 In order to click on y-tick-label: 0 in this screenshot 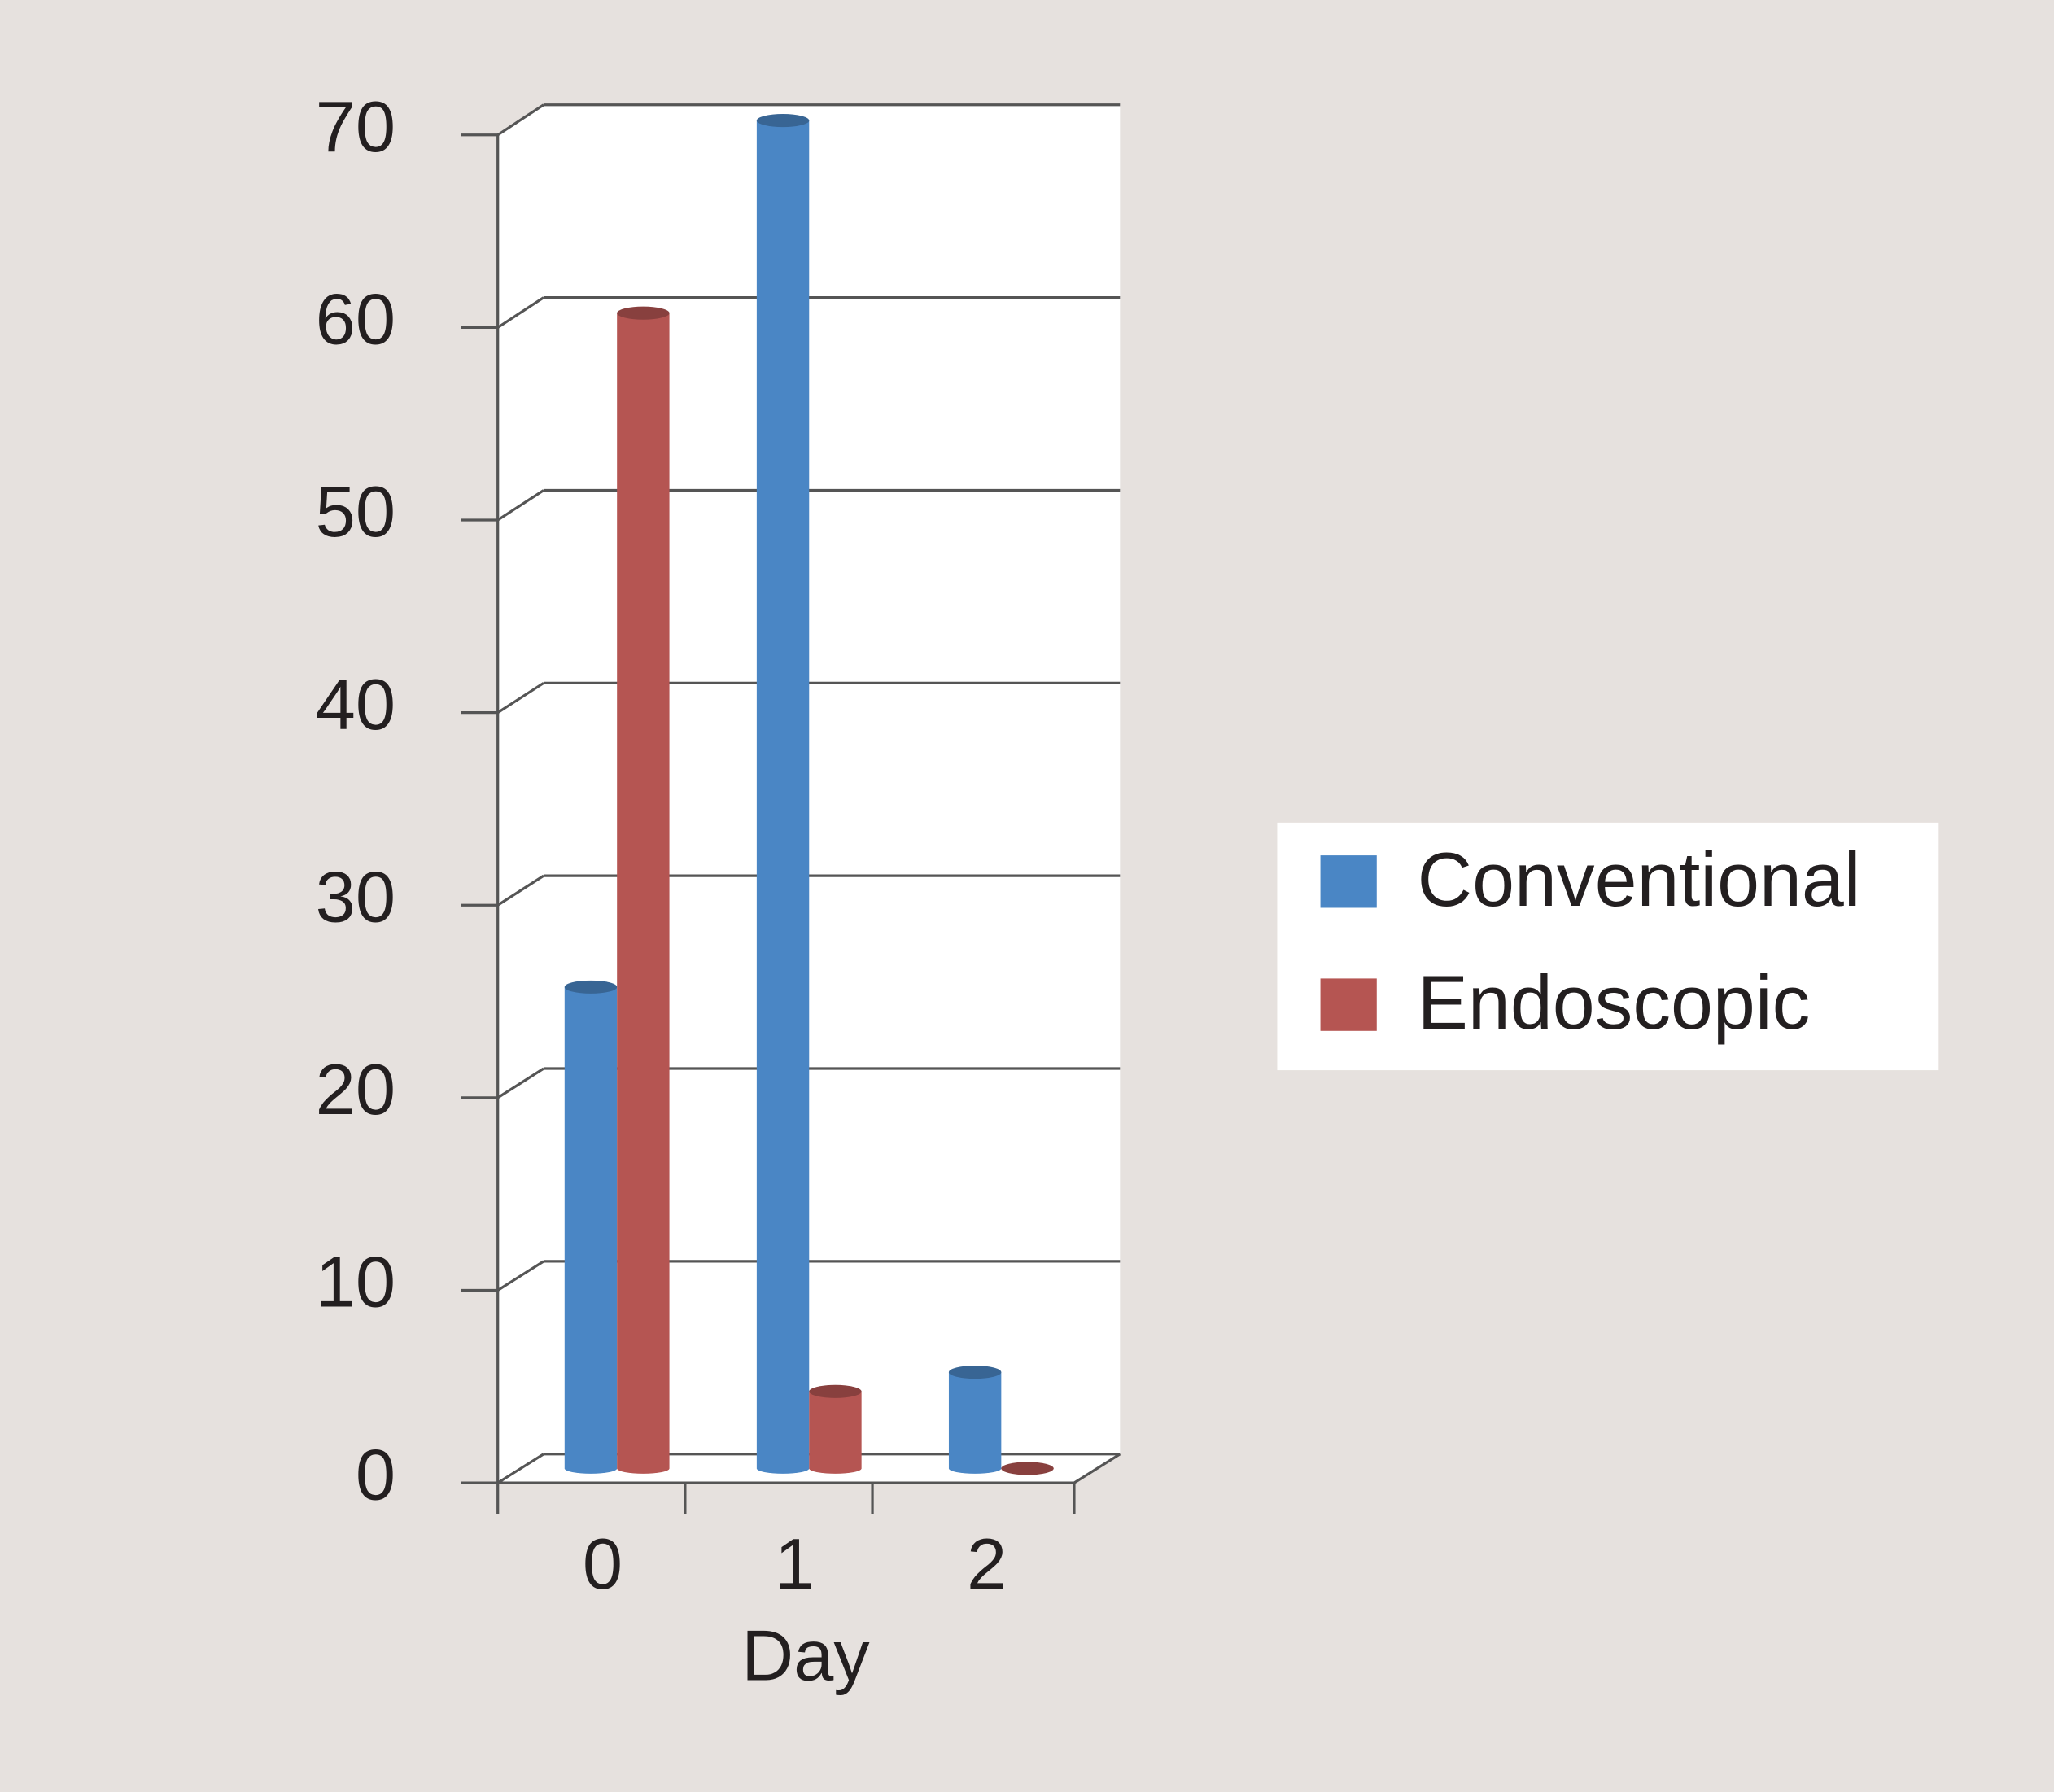, I will do `click(376, 1474)`.